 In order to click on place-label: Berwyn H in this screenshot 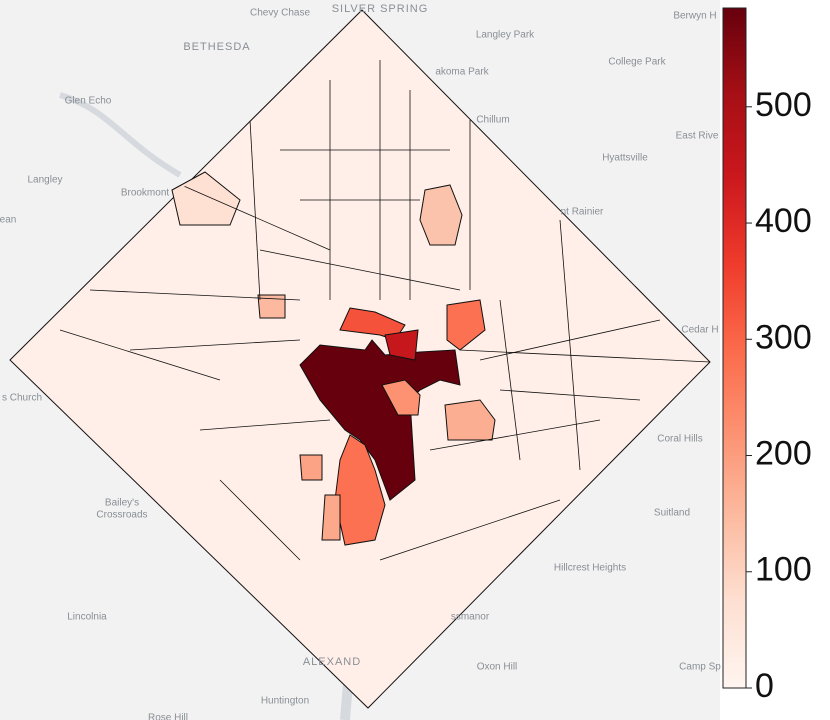, I will do `click(694, 16)`.